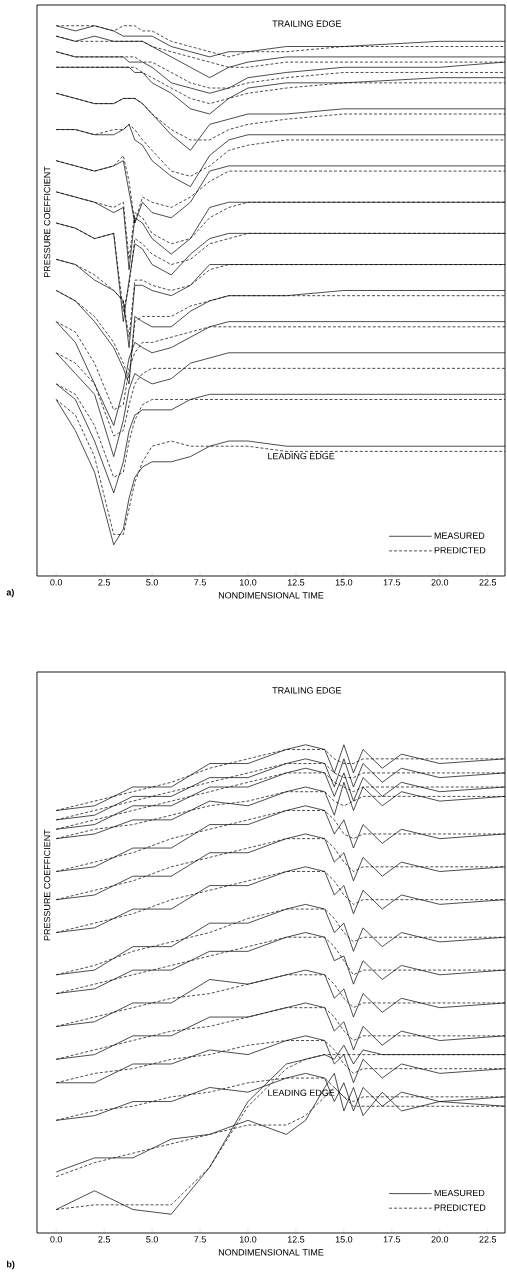  Describe the element at coordinates (10, 1265) in the screenshot. I see `text: b)` at that location.